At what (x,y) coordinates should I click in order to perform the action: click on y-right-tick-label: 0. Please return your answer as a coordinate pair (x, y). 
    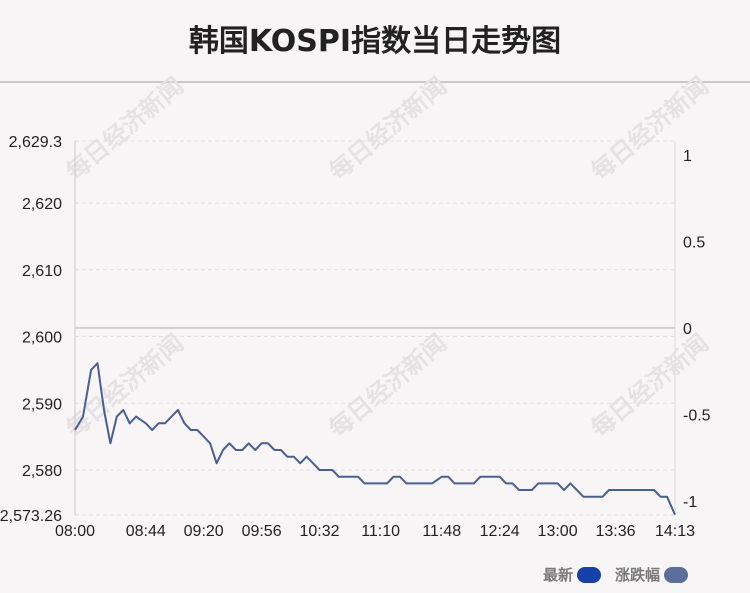
    Looking at the image, I should click on (687, 329).